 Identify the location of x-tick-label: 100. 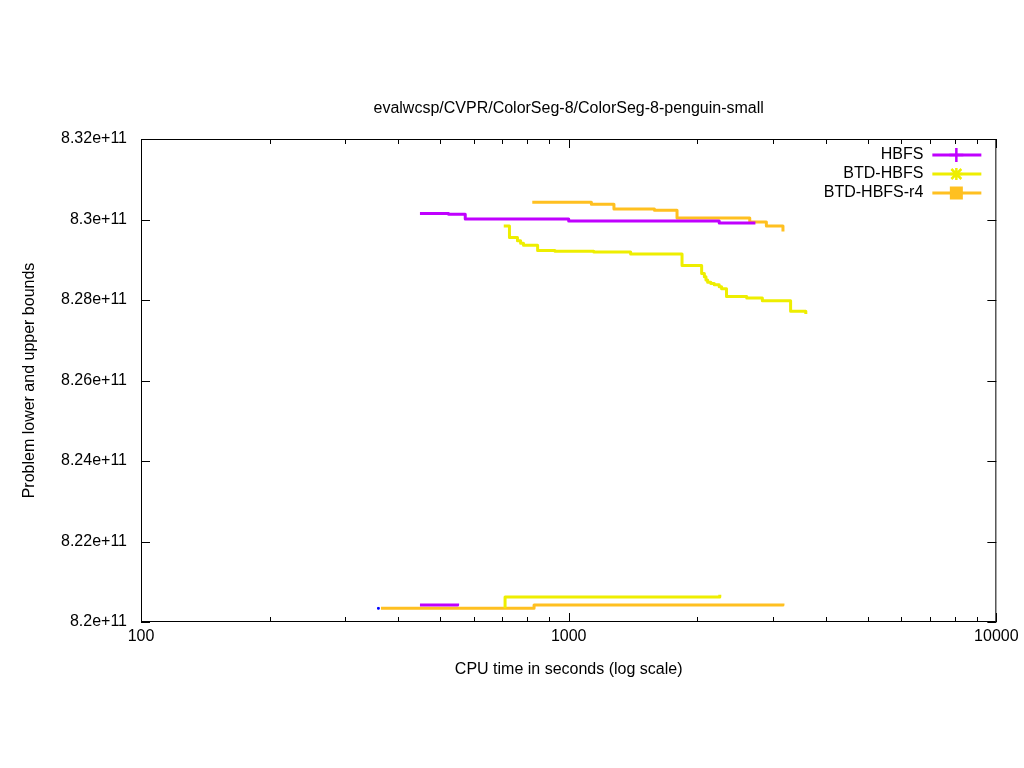
(141, 636).